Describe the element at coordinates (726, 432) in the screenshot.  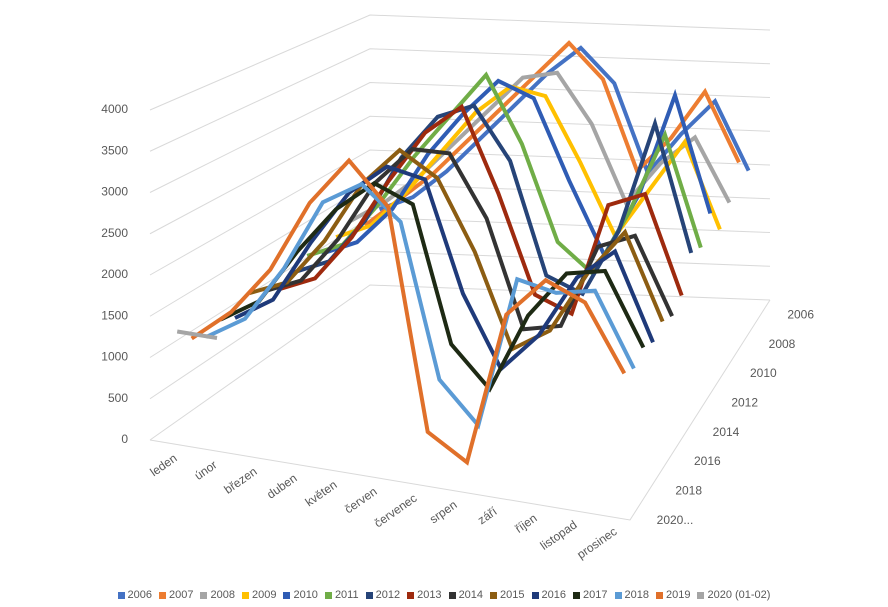
I see `z-tick-label: 2014` at that location.